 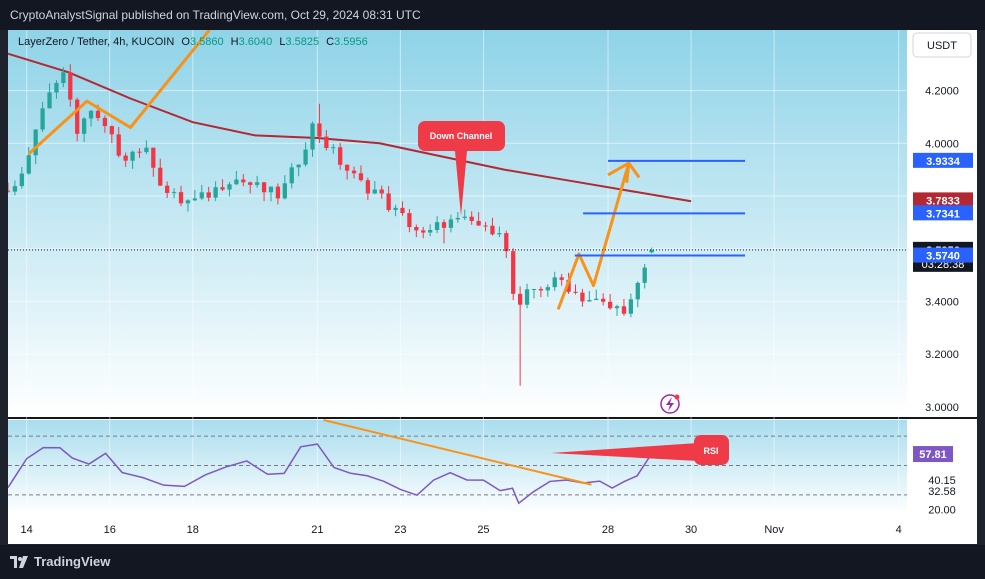 What do you see at coordinates (942, 45) in the screenshot?
I see `currency-button: USDT` at bounding box center [942, 45].